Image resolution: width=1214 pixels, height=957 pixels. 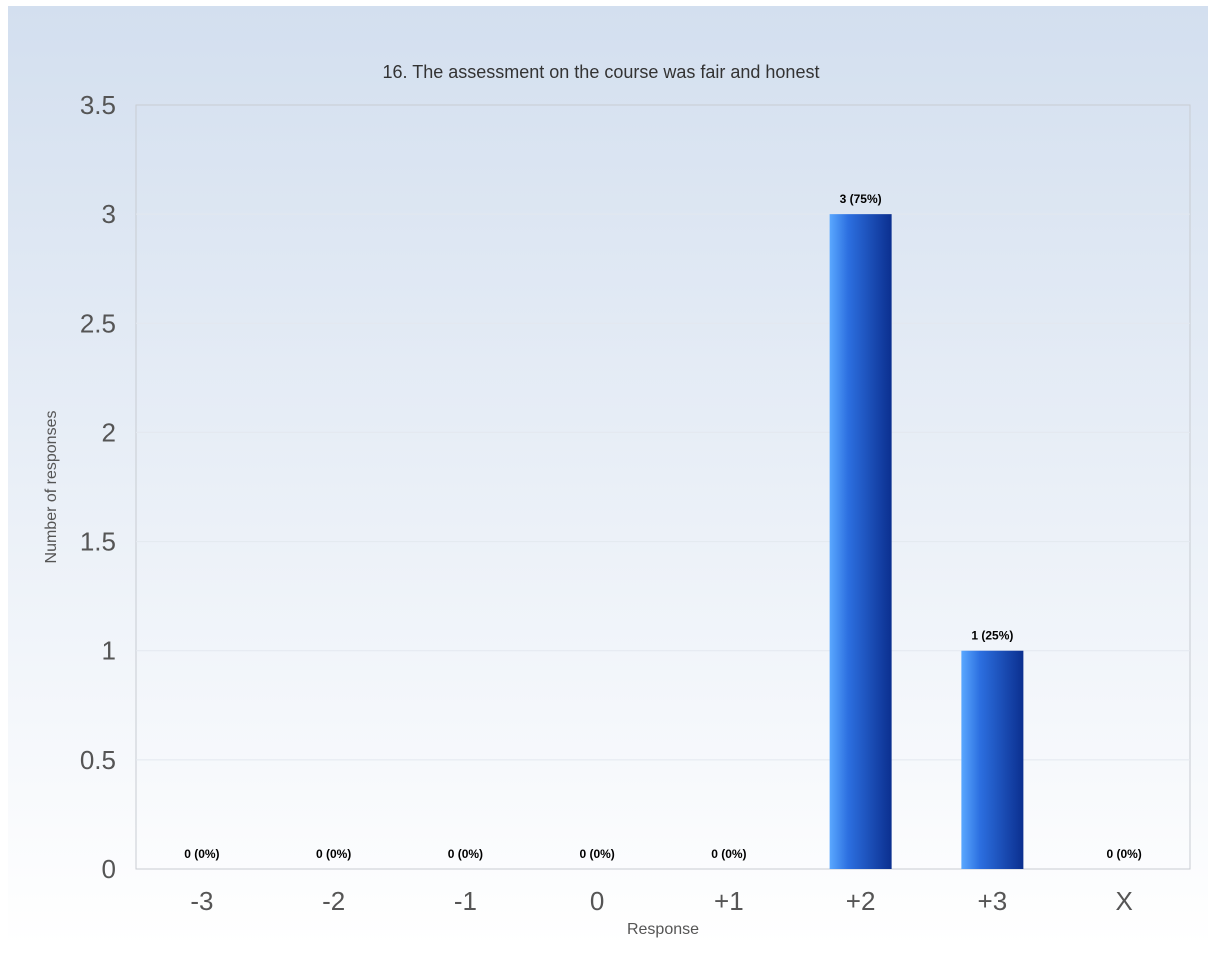 What do you see at coordinates (597, 901) in the screenshot?
I see `x-tick-label: 0` at bounding box center [597, 901].